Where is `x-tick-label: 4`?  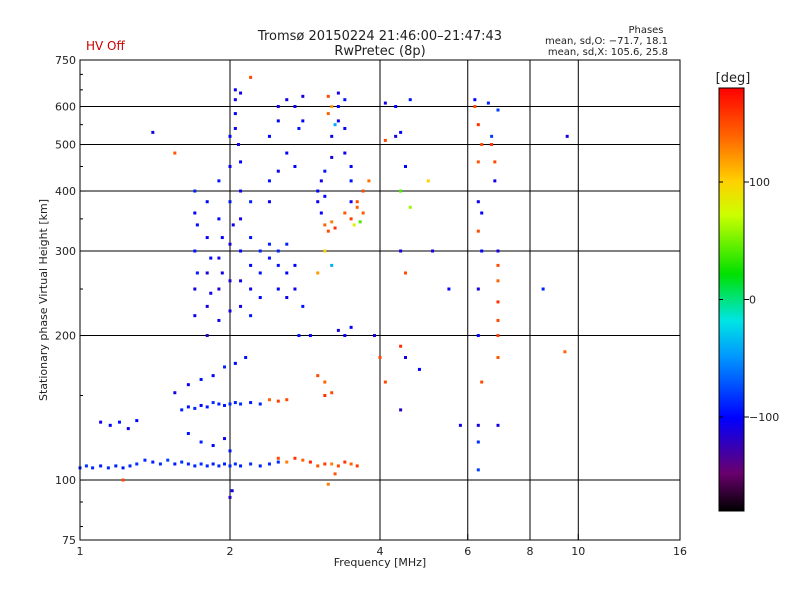
x-tick-label: 4 is located at coordinates (380, 551).